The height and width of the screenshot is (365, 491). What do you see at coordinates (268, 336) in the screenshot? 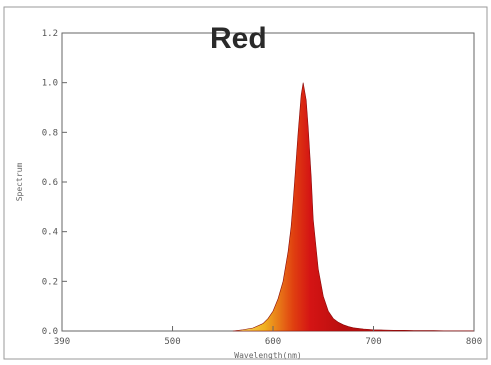
I see `x-axis-ticks: 390 500 600 700 800` at bounding box center [268, 336].